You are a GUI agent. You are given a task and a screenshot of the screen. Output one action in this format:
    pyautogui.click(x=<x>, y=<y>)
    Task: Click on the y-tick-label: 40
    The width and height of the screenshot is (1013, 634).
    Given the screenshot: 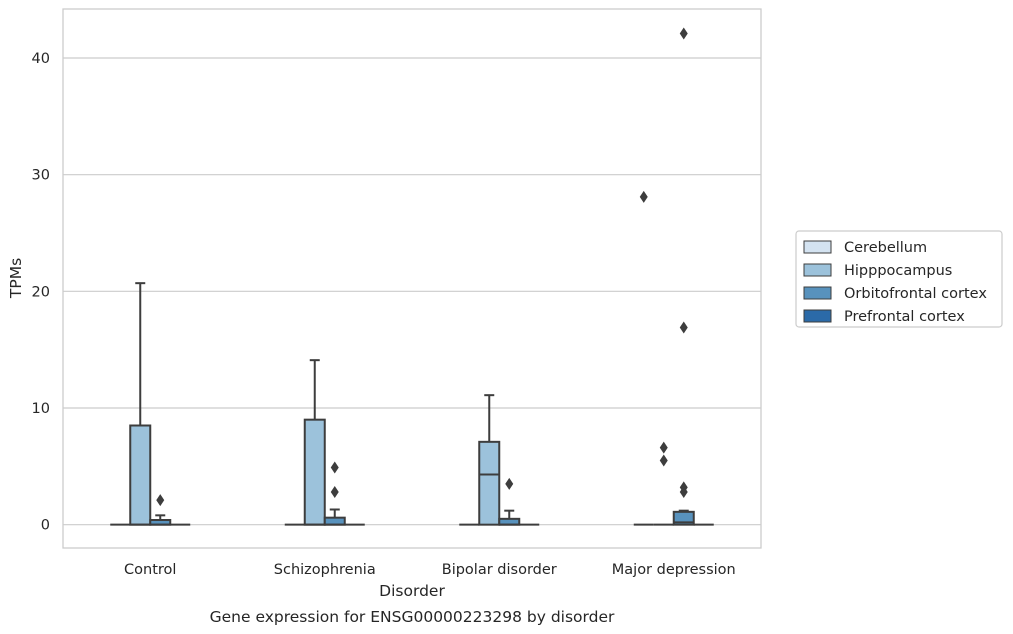 What is the action you would take?
    pyautogui.click(x=41, y=59)
    